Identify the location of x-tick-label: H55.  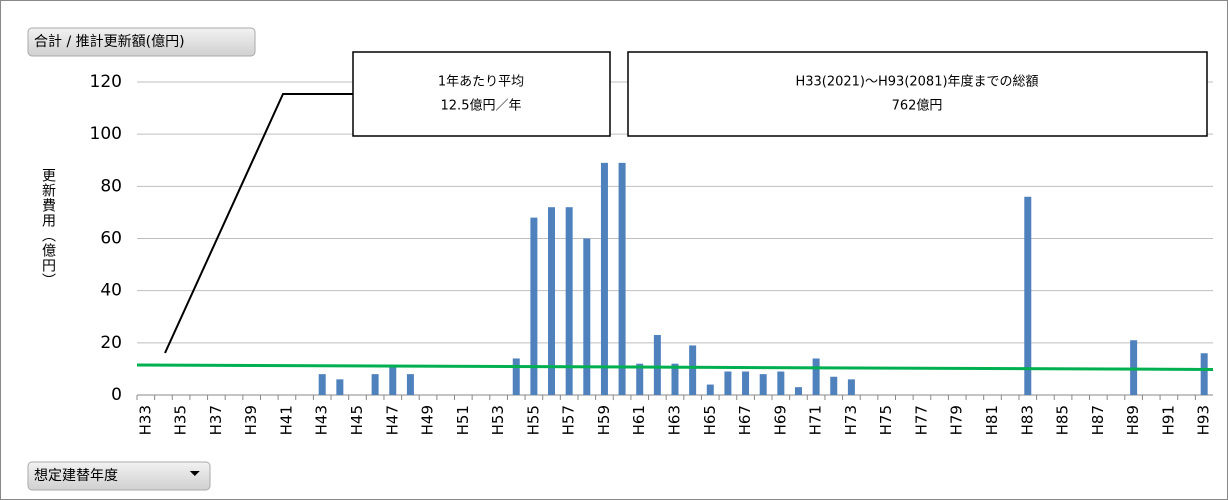
(533, 420).